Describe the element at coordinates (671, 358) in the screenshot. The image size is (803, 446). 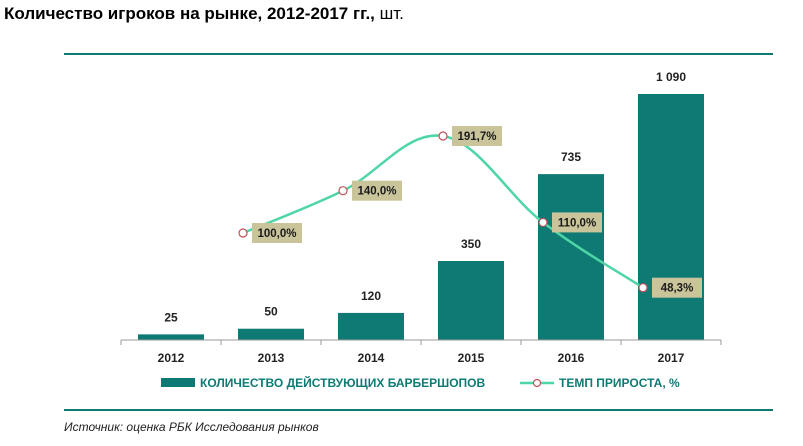
I see `x-tick-label: 2017` at that location.